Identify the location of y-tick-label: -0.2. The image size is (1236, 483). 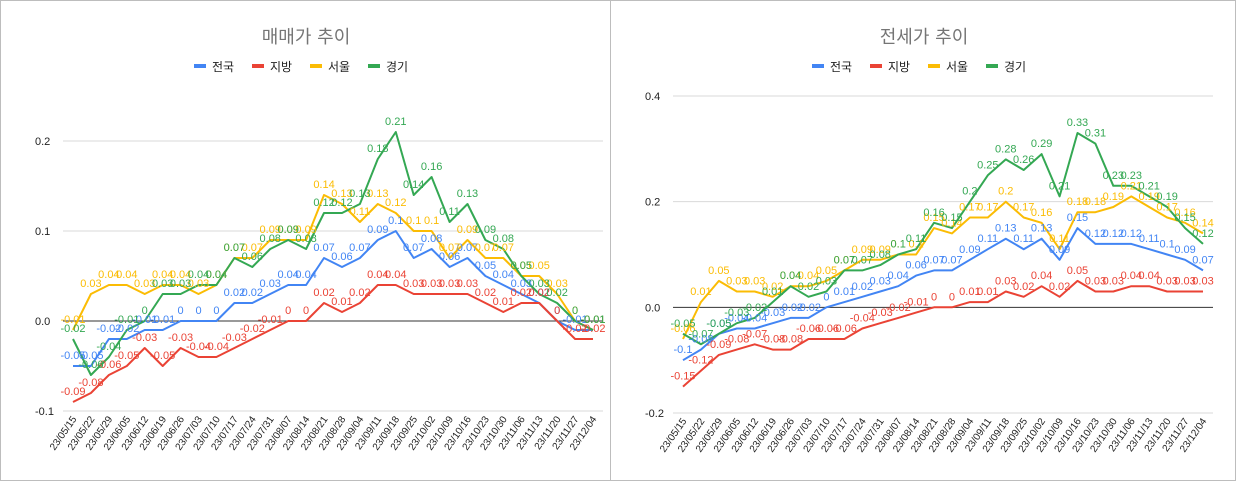
(654, 414).